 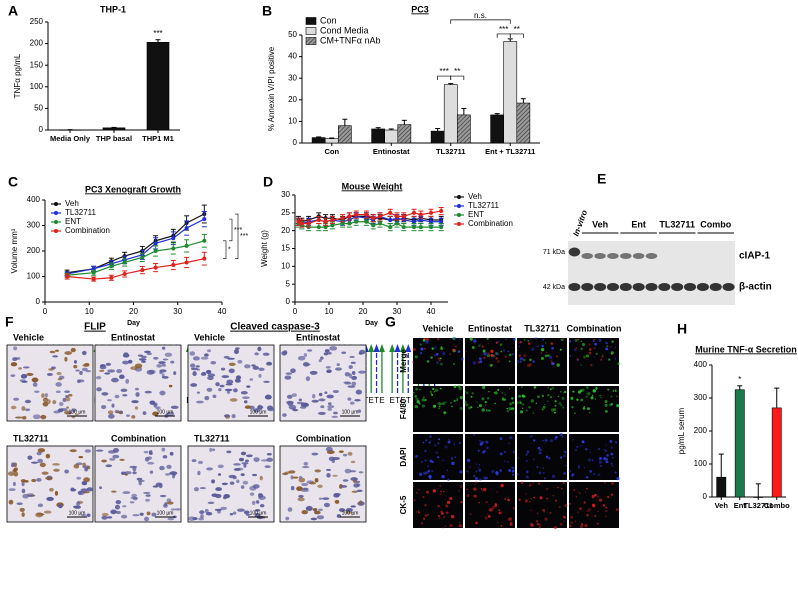 What do you see at coordinates (371, 323) in the screenshot?
I see `x-axis-label: Day` at bounding box center [371, 323].